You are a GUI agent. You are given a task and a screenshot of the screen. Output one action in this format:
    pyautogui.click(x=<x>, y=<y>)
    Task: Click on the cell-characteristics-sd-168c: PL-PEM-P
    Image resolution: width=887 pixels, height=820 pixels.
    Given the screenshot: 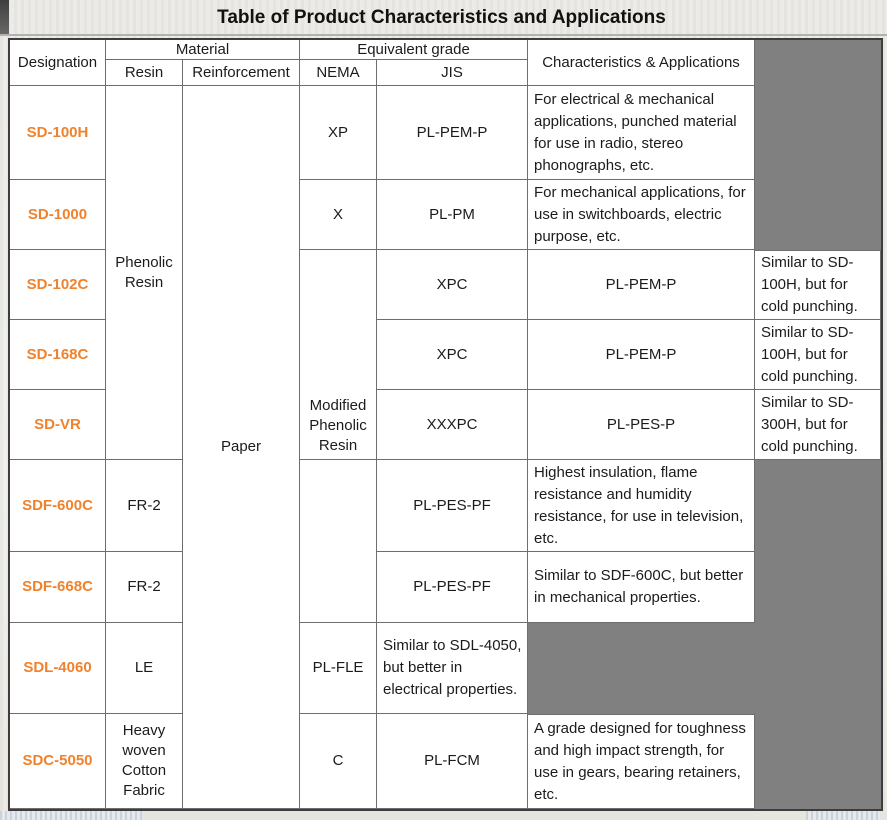 What is the action you would take?
    pyautogui.click(x=641, y=355)
    